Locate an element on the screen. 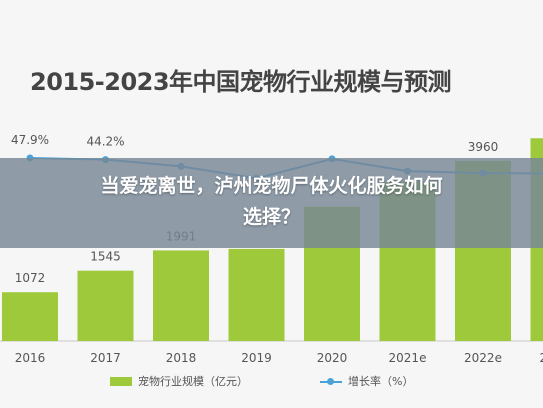 The image size is (543, 408). bar-2018 is located at coordinates (181, 295).